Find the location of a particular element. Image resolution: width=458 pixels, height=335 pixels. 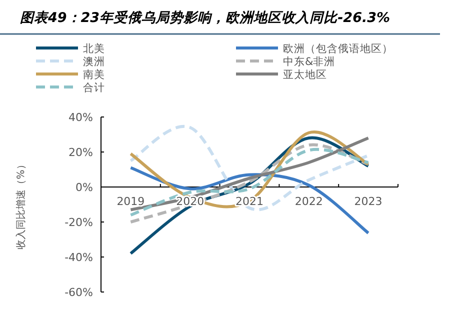

legend-label: 中东&非洲 is located at coordinates (309, 61).